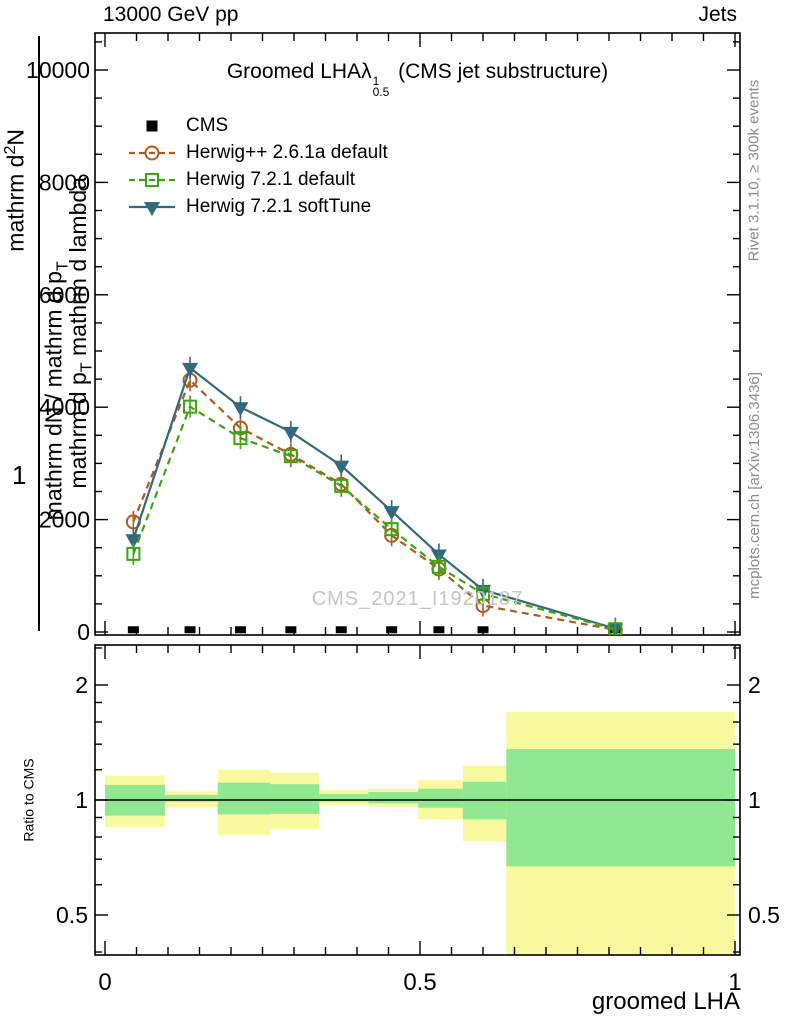 Image resolution: width=786 pixels, height=1024 pixels. What do you see at coordinates (80, 332) in the screenshot?
I see `y-axis-label-denominator-2: mathrm d pT mathrm d lambda` at bounding box center [80, 332].